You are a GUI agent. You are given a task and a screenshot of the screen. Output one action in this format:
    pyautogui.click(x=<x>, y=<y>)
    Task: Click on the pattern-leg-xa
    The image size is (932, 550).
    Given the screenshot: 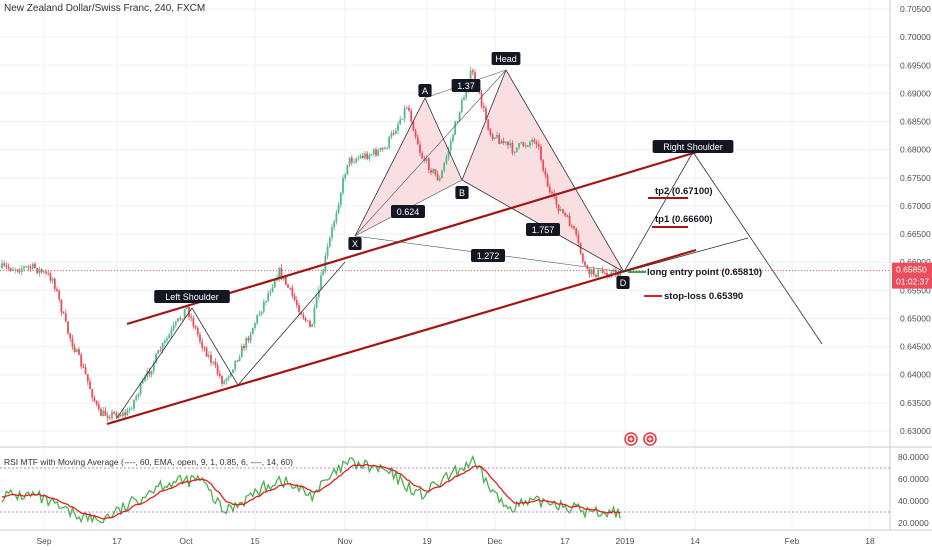 What is the action you would take?
    pyautogui.click(x=390, y=167)
    